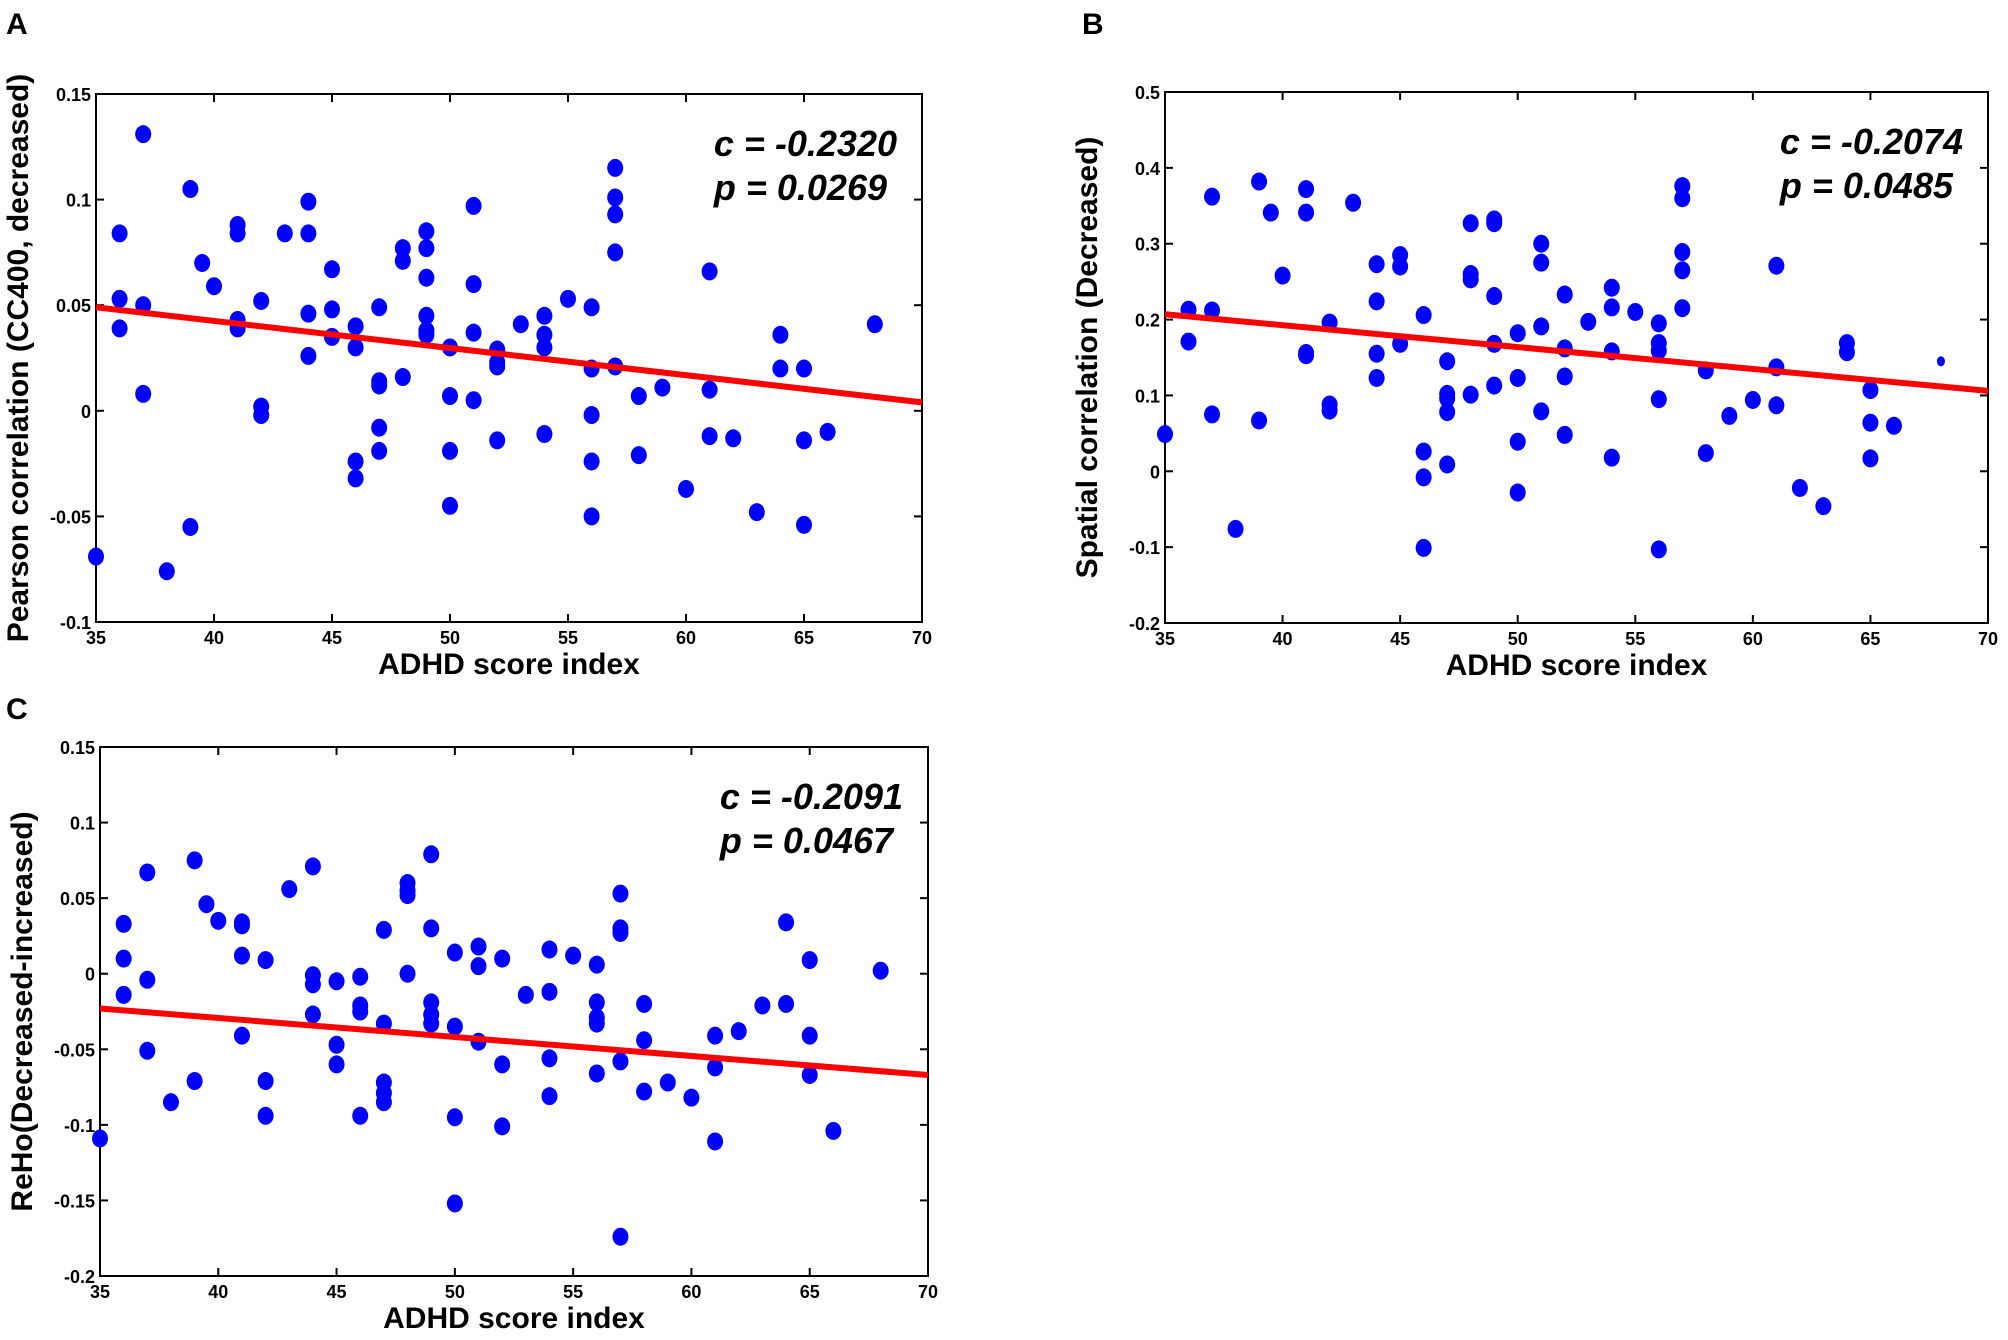 Image resolution: width=2008 pixels, height=1340 pixels. I want to click on y-tick-label: 0, so click(90, 975).